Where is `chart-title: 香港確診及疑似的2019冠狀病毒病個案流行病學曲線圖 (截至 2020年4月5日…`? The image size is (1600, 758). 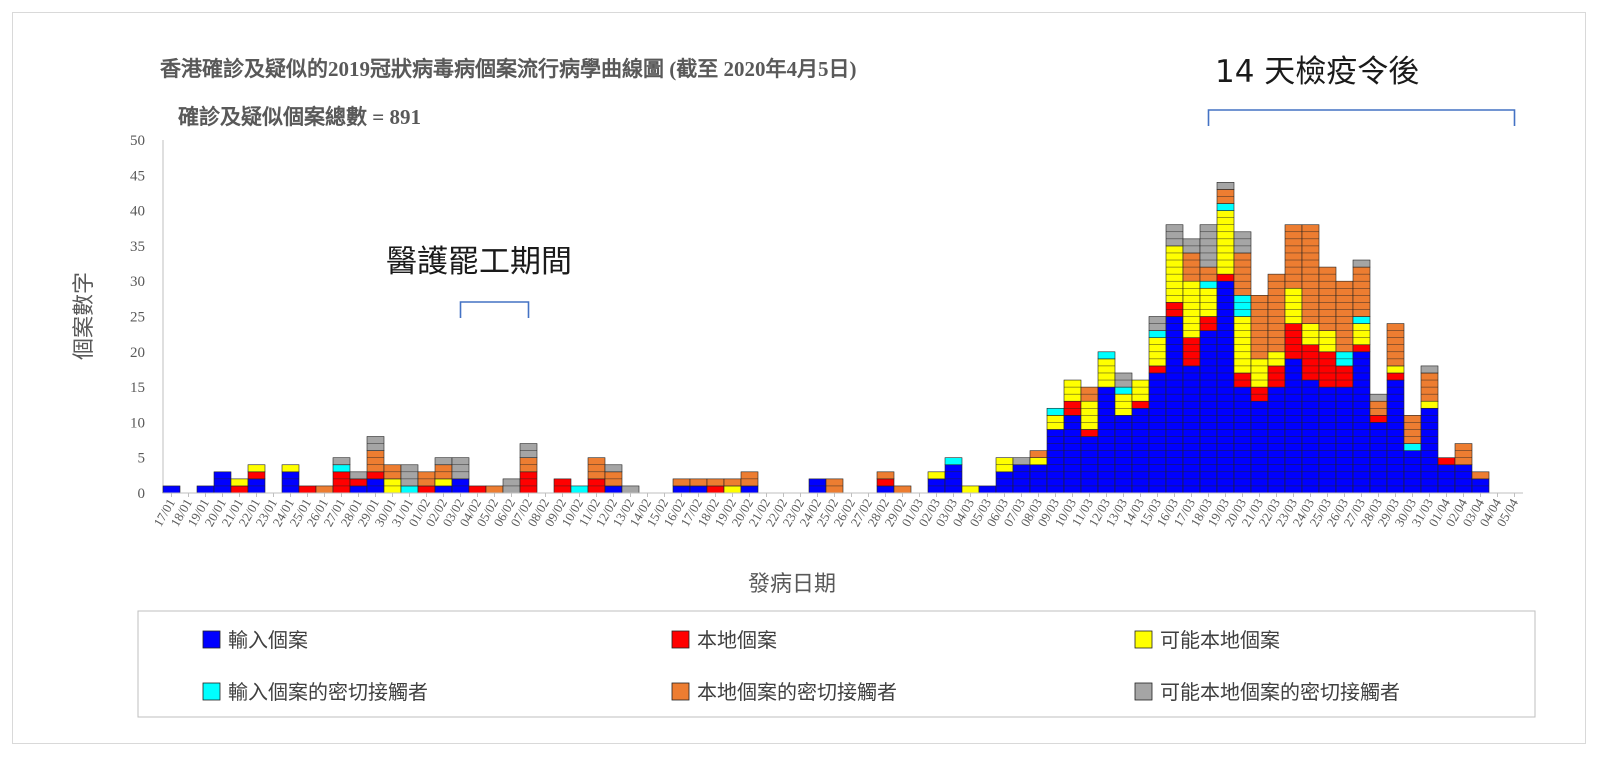 chart-title: 香港確診及疑似的2019冠狀病毒病個案流行病學曲線圖 (截至 2020年4月5日… is located at coordinates (508, 69).